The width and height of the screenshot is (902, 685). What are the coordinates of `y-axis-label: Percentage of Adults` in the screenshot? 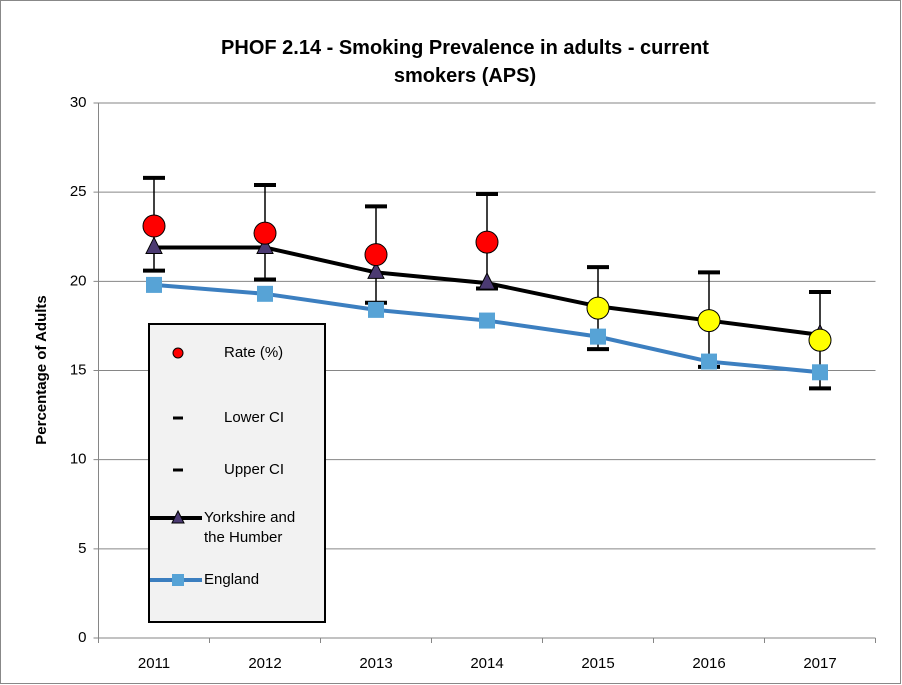 It's located at (41, 369).